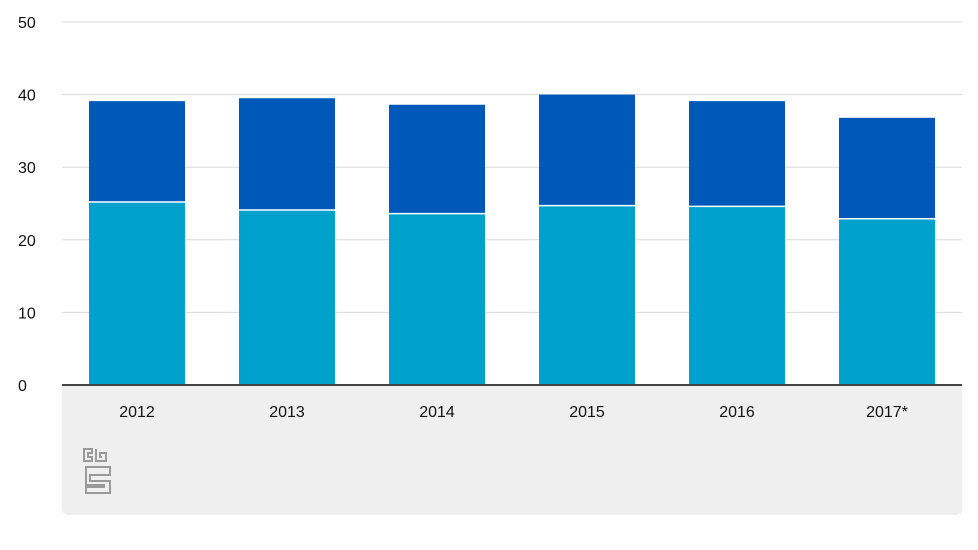 The width and height of the screenshot is (978, 550). Describe the element at coordinates (287, 412) in the screenshot. I see `x-tick-label: 2013` at that location.